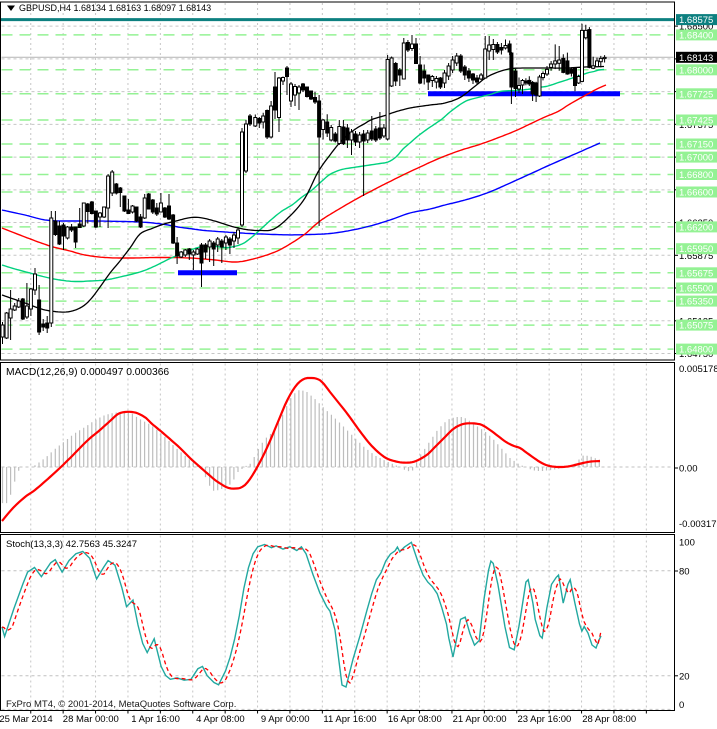  What do you see at coordinates (26, 719) in the screenshot?
I see `svg-text: 25 Mar 2014` at bounding box center [26, 719].